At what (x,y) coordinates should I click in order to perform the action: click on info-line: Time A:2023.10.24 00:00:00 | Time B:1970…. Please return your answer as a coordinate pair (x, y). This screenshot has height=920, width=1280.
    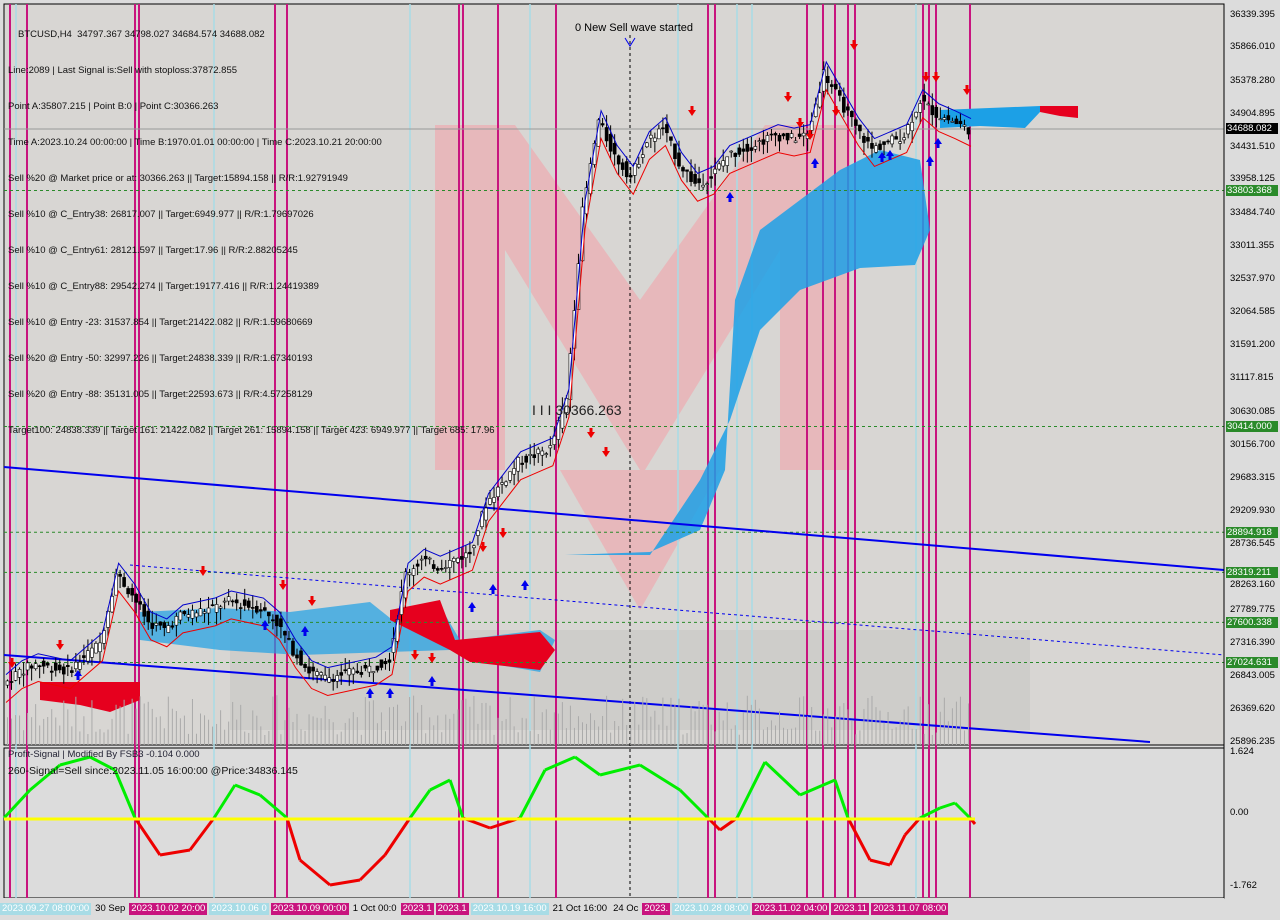
    Looking at the image, I should click on (195, 142).